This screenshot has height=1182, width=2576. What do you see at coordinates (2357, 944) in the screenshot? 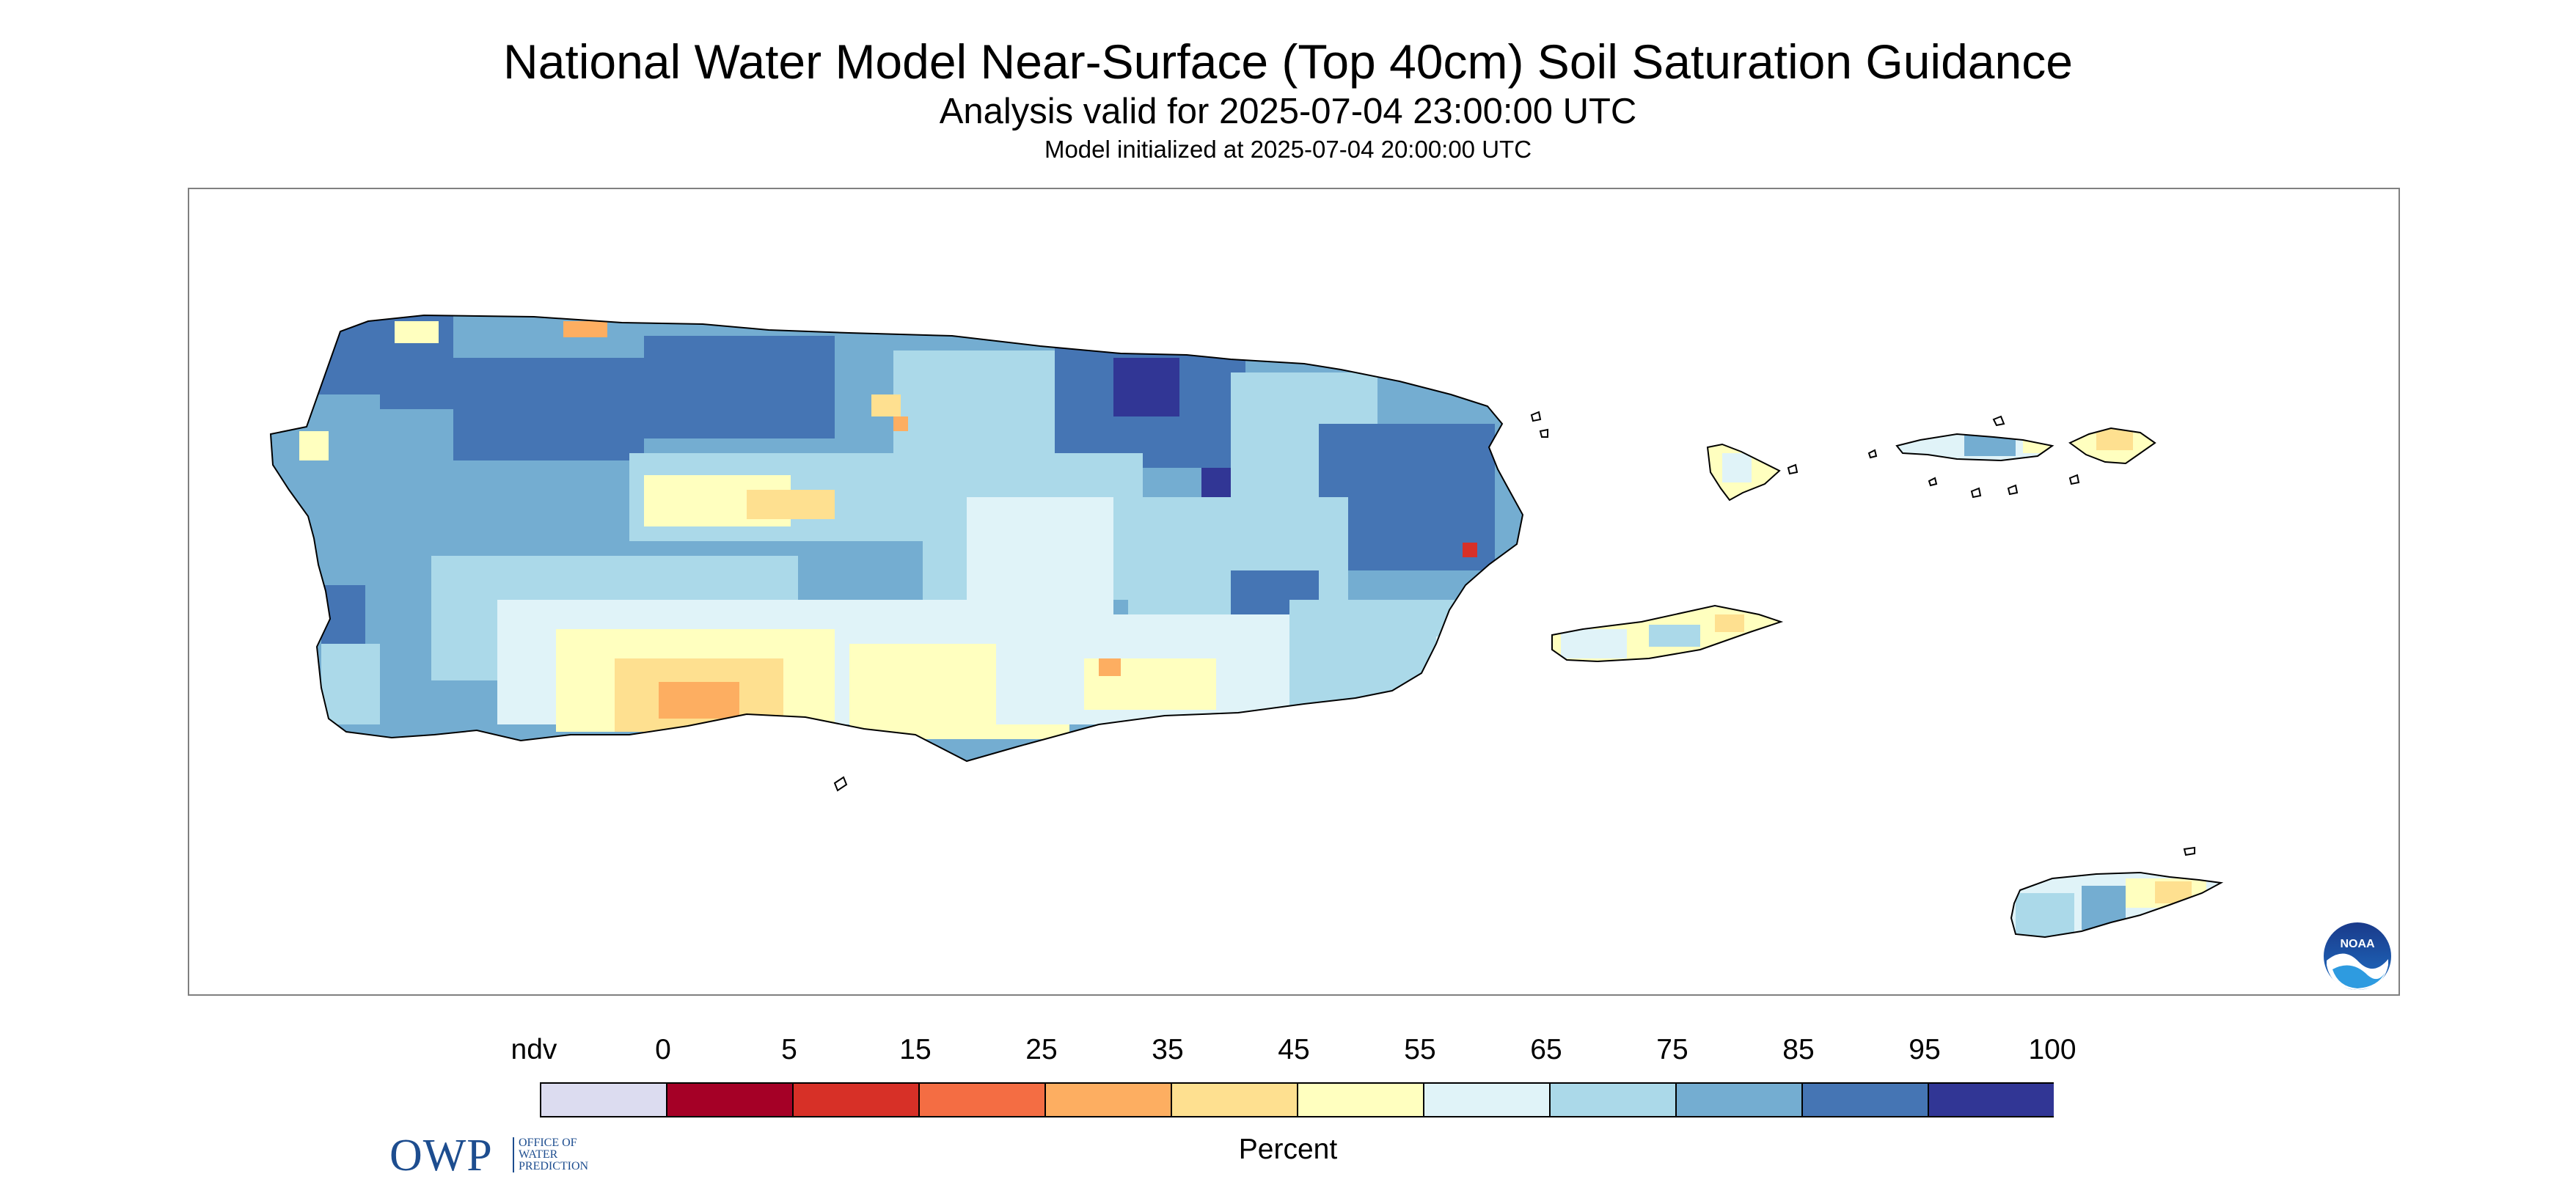
I see `noaa-logo-text: NOAA` at bounding box center [2357, 944].